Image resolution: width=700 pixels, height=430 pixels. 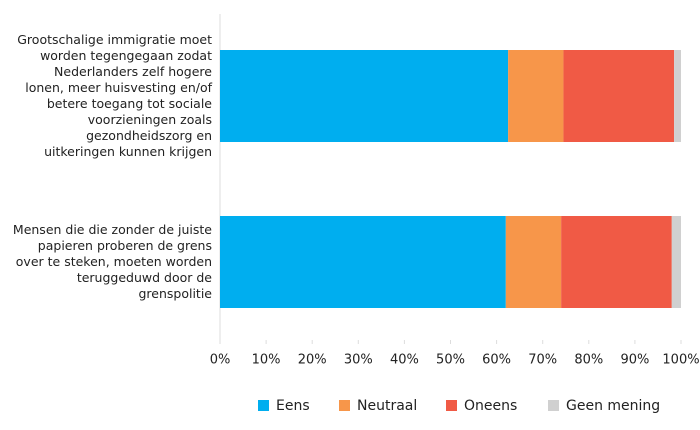 I want to click on x-tick-label: 40%, so click(x=404, y=360).